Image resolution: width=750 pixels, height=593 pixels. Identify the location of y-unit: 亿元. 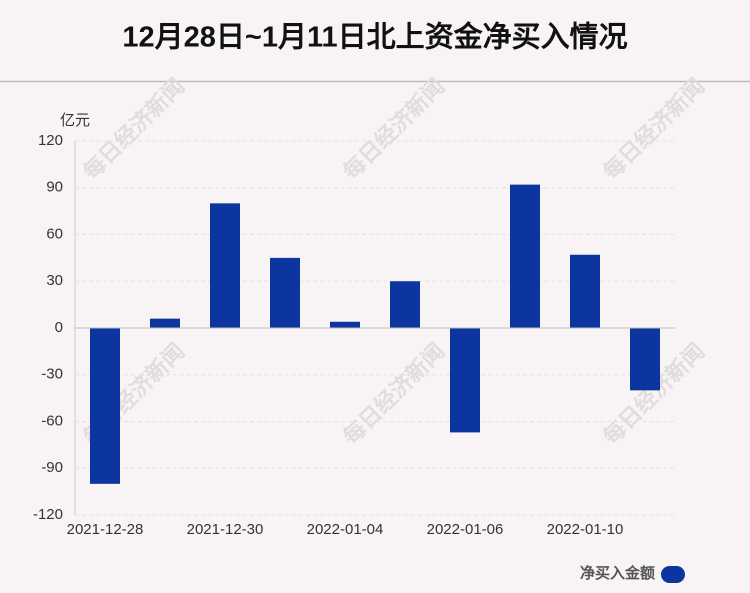
(75, 120).